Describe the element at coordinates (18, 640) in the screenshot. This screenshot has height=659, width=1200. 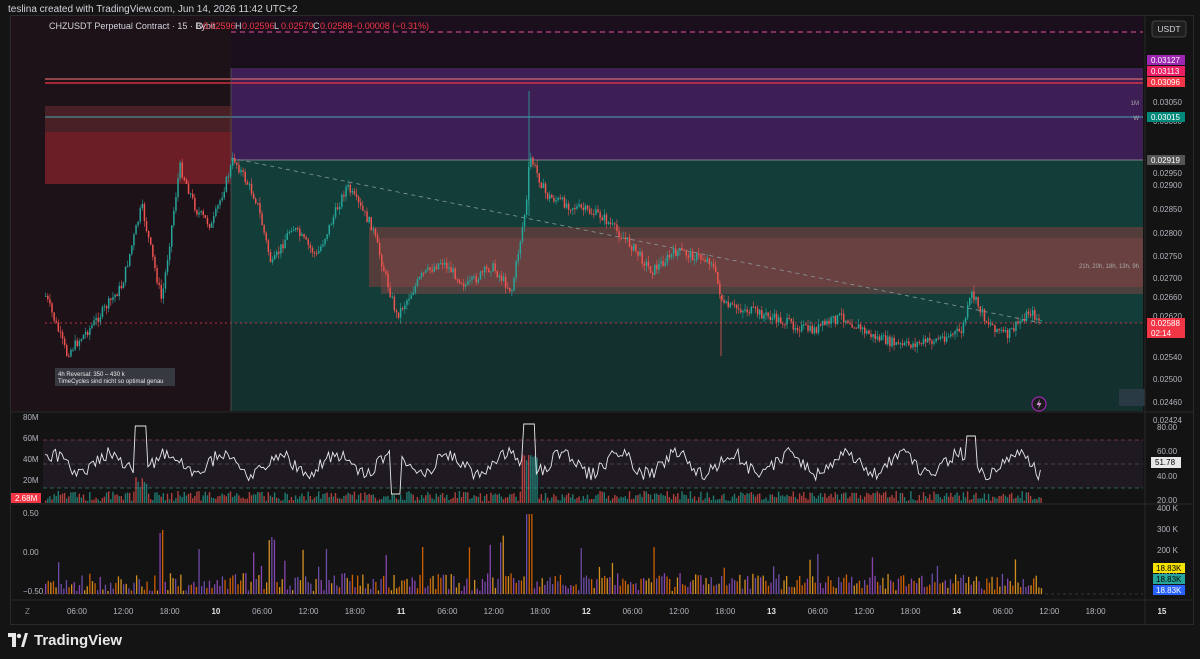
I see `tradingview-logo-icon` at that location.